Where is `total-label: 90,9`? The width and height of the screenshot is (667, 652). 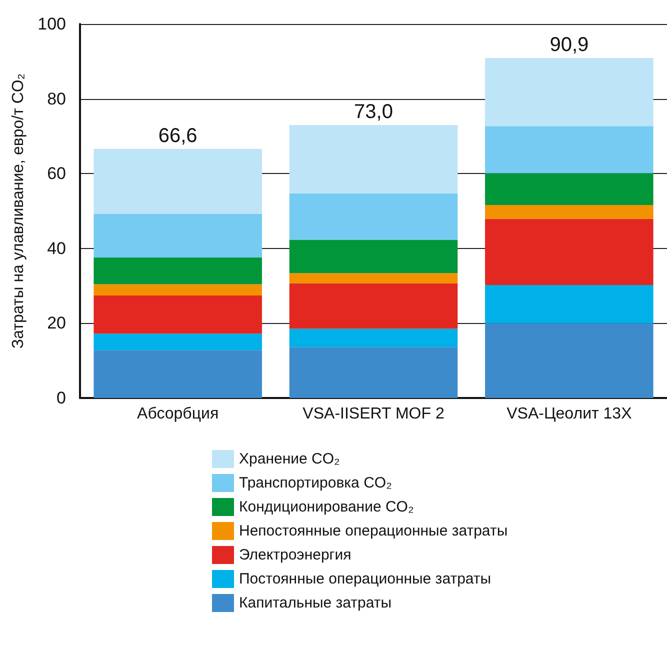
total-label: 90,9 is located at coordinates (569, 45).